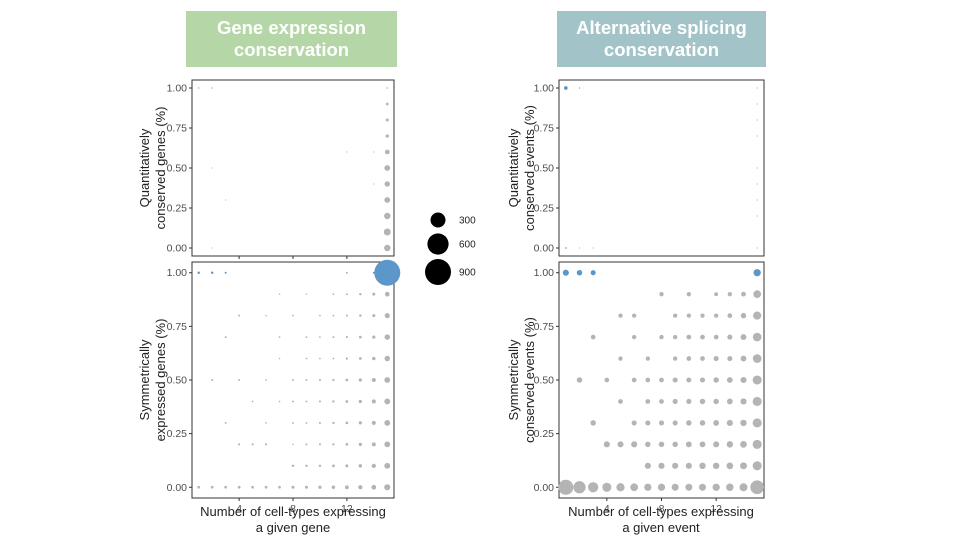  What do you see at coordinates (177, 434) in the screenshot?
I see `y-tick-label: 0.25` at bounding box center [177, 434].